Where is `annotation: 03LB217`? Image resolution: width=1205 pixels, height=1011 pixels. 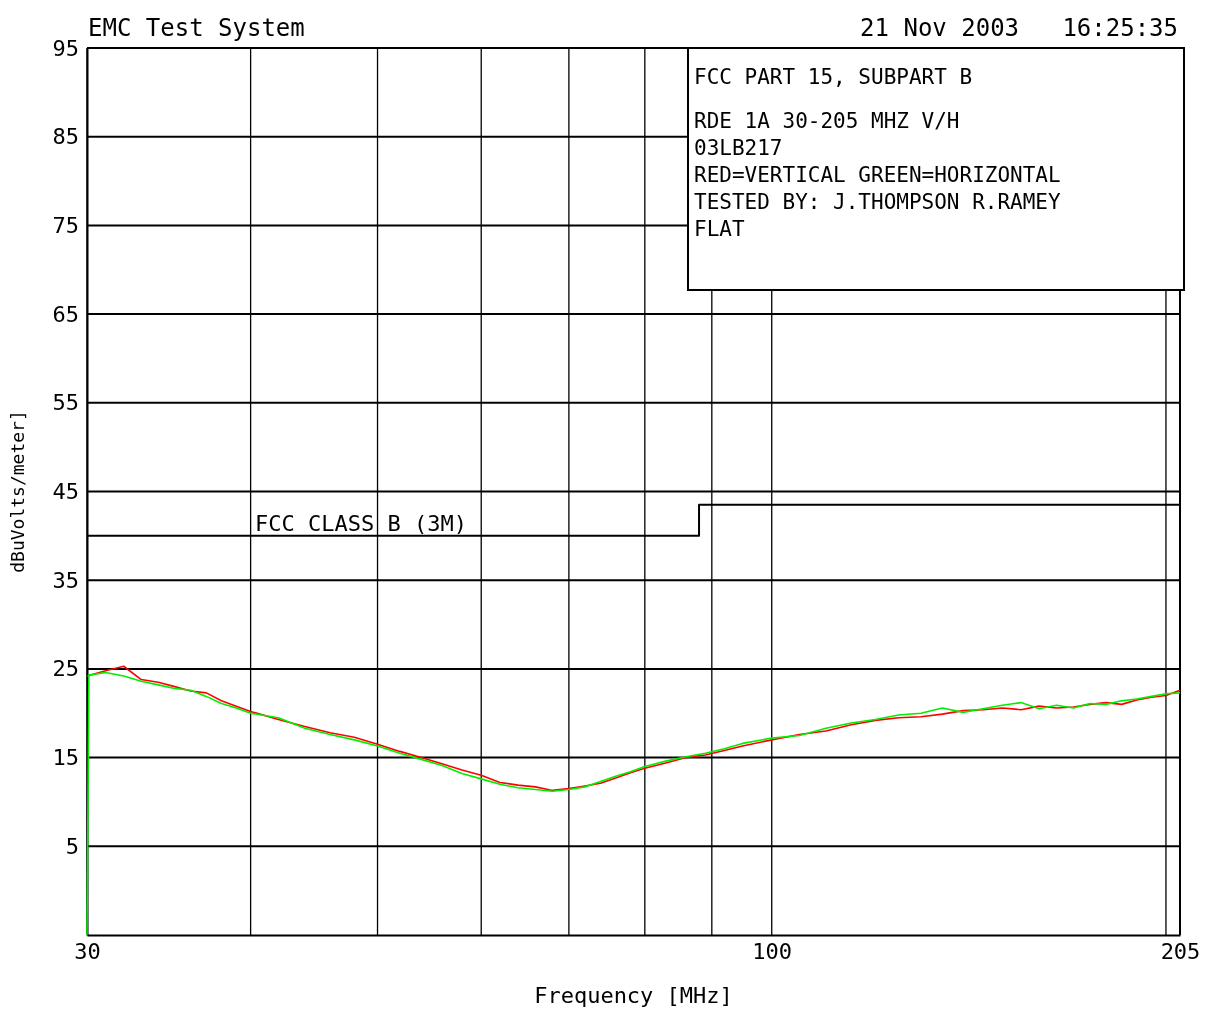 annotation: 03LB217 is located at coordinates (738, 148).